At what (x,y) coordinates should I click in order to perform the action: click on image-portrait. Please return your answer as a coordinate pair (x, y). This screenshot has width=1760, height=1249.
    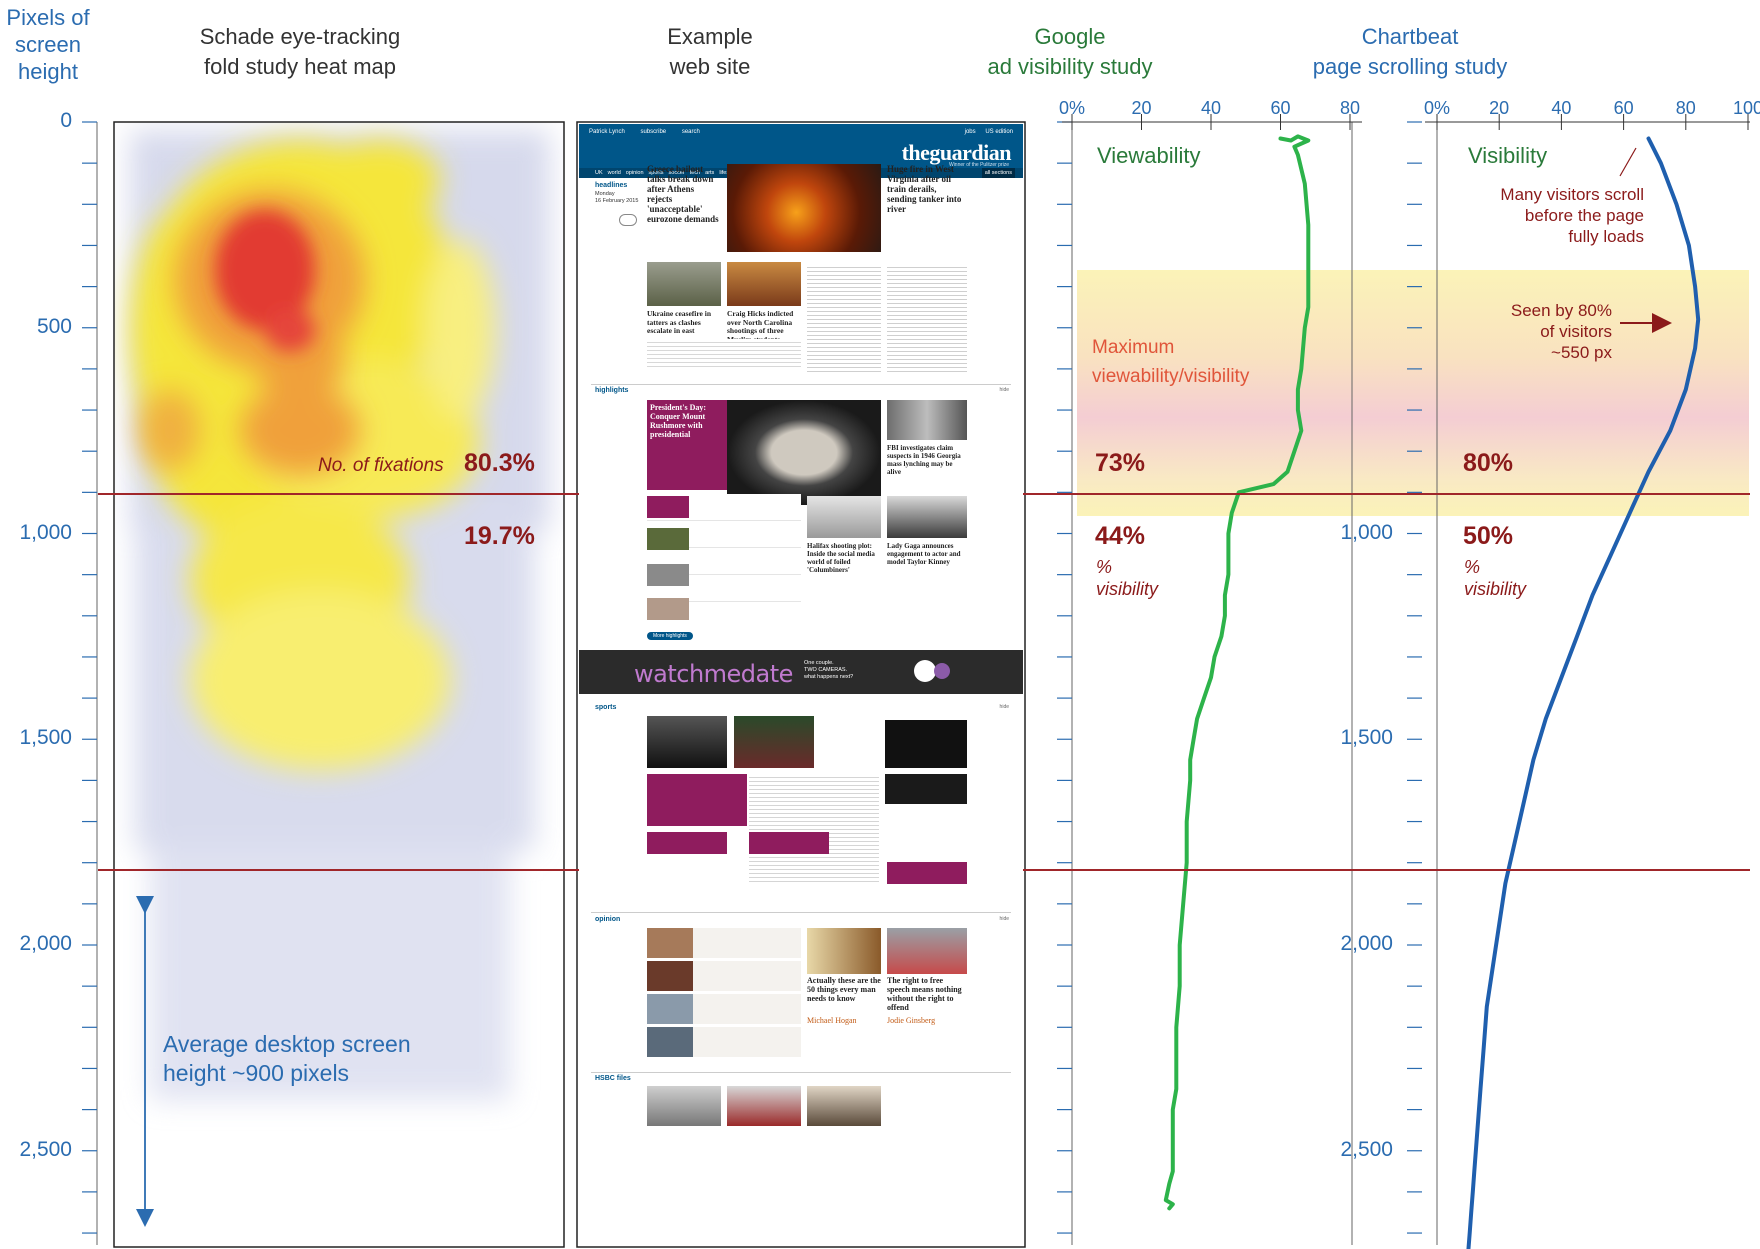
    Looking at the image, I should click on (764, 284).